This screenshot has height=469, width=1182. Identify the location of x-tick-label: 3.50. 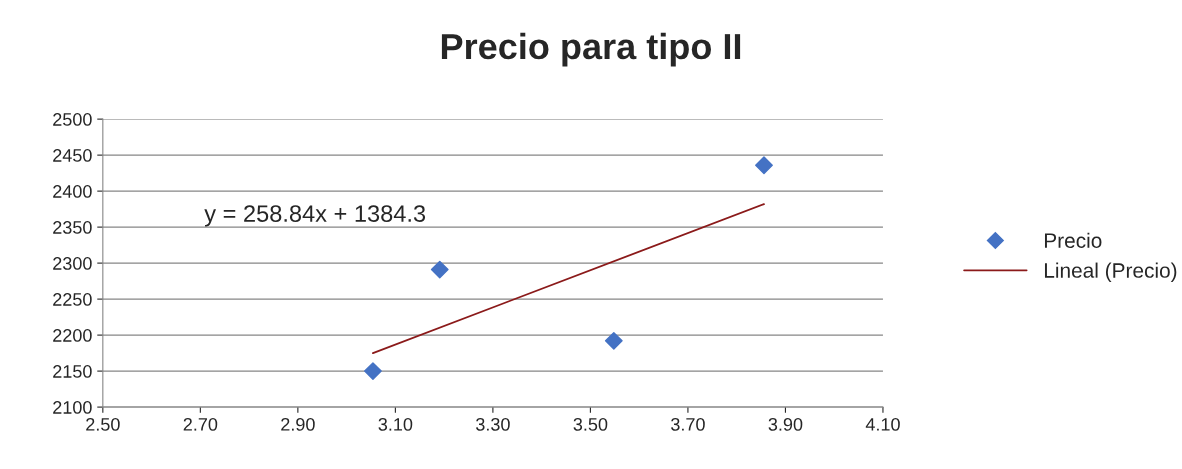
(590, 424).